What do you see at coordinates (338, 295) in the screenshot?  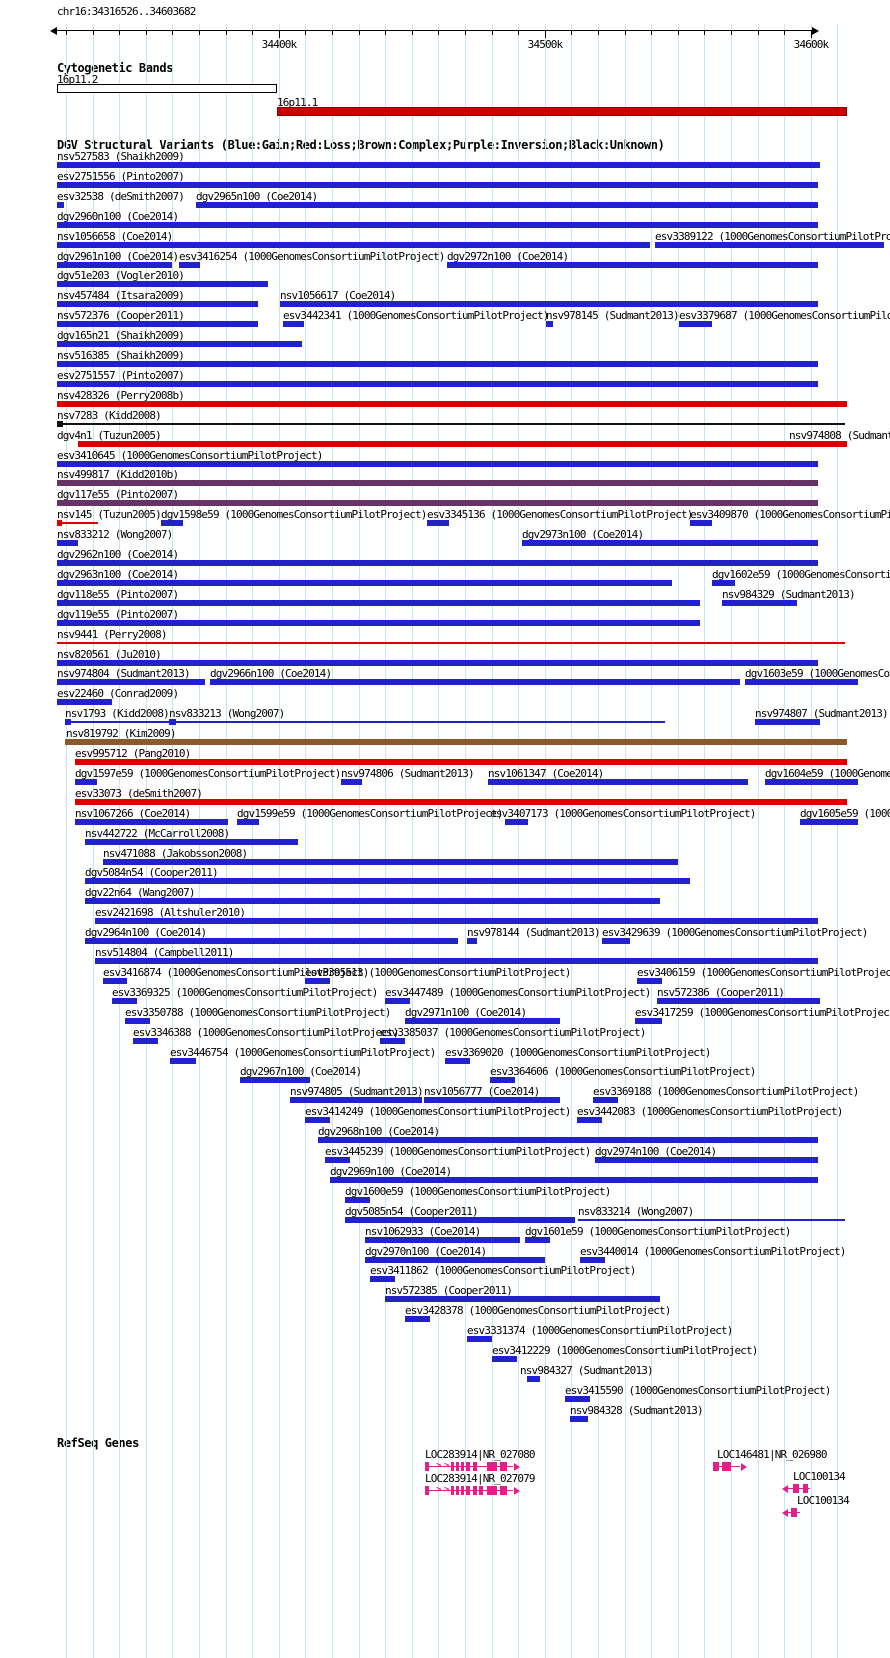 I see `variant-label: nsv1056617 (Coe2014)` at bounding box center [338, 295].